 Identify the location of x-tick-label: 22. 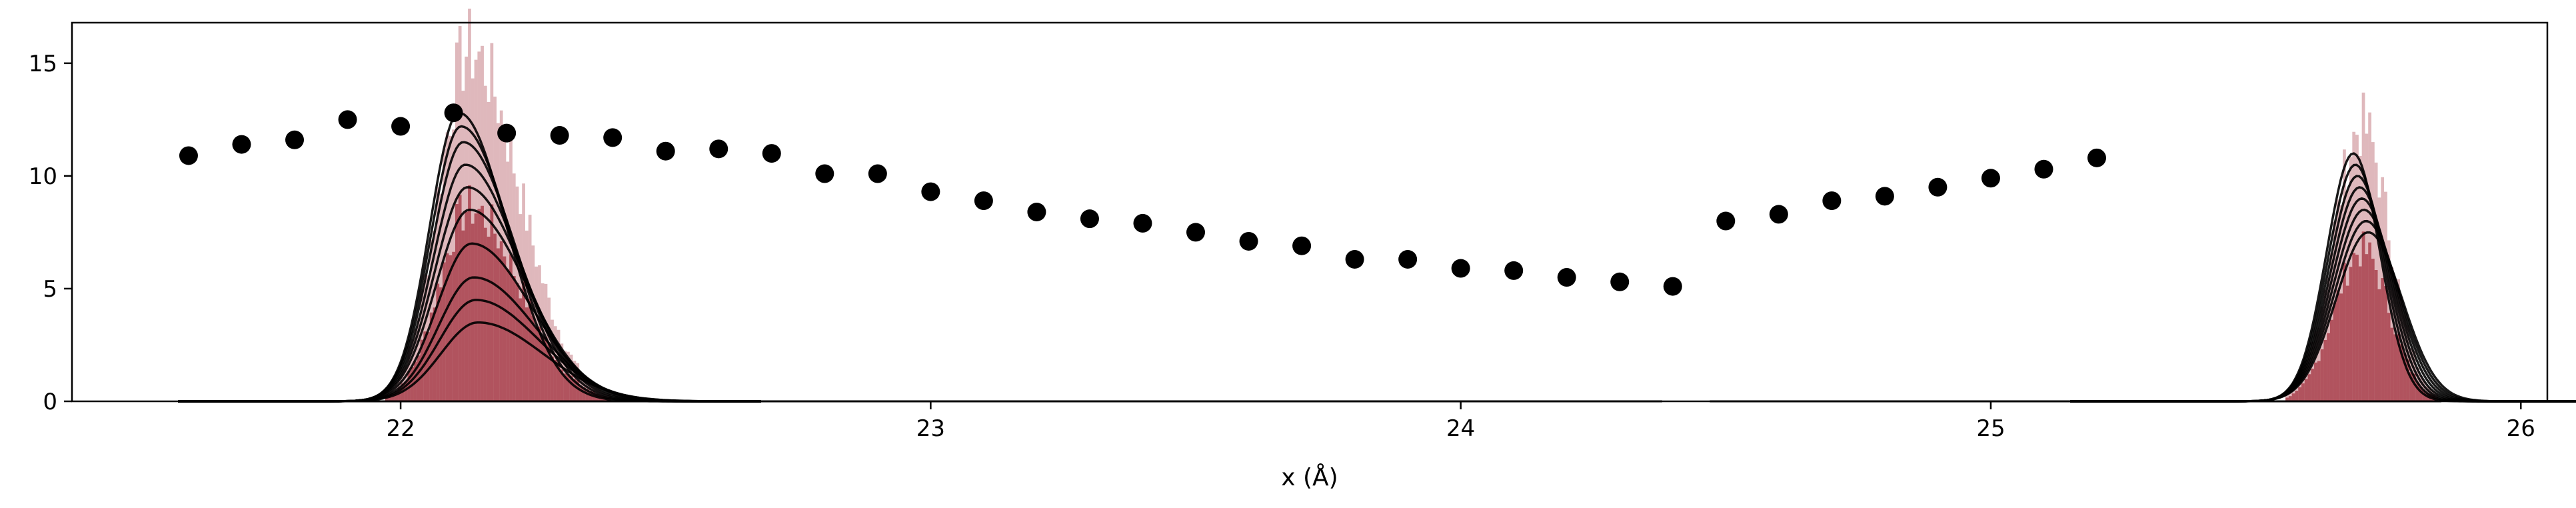
(401, 428).